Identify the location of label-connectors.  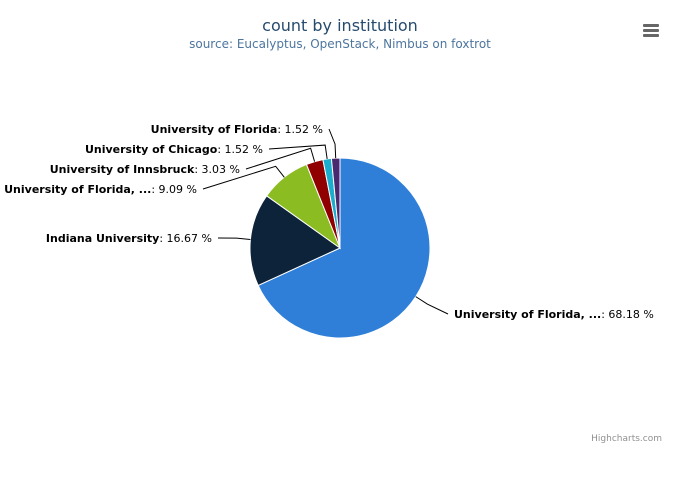
(325, 221).